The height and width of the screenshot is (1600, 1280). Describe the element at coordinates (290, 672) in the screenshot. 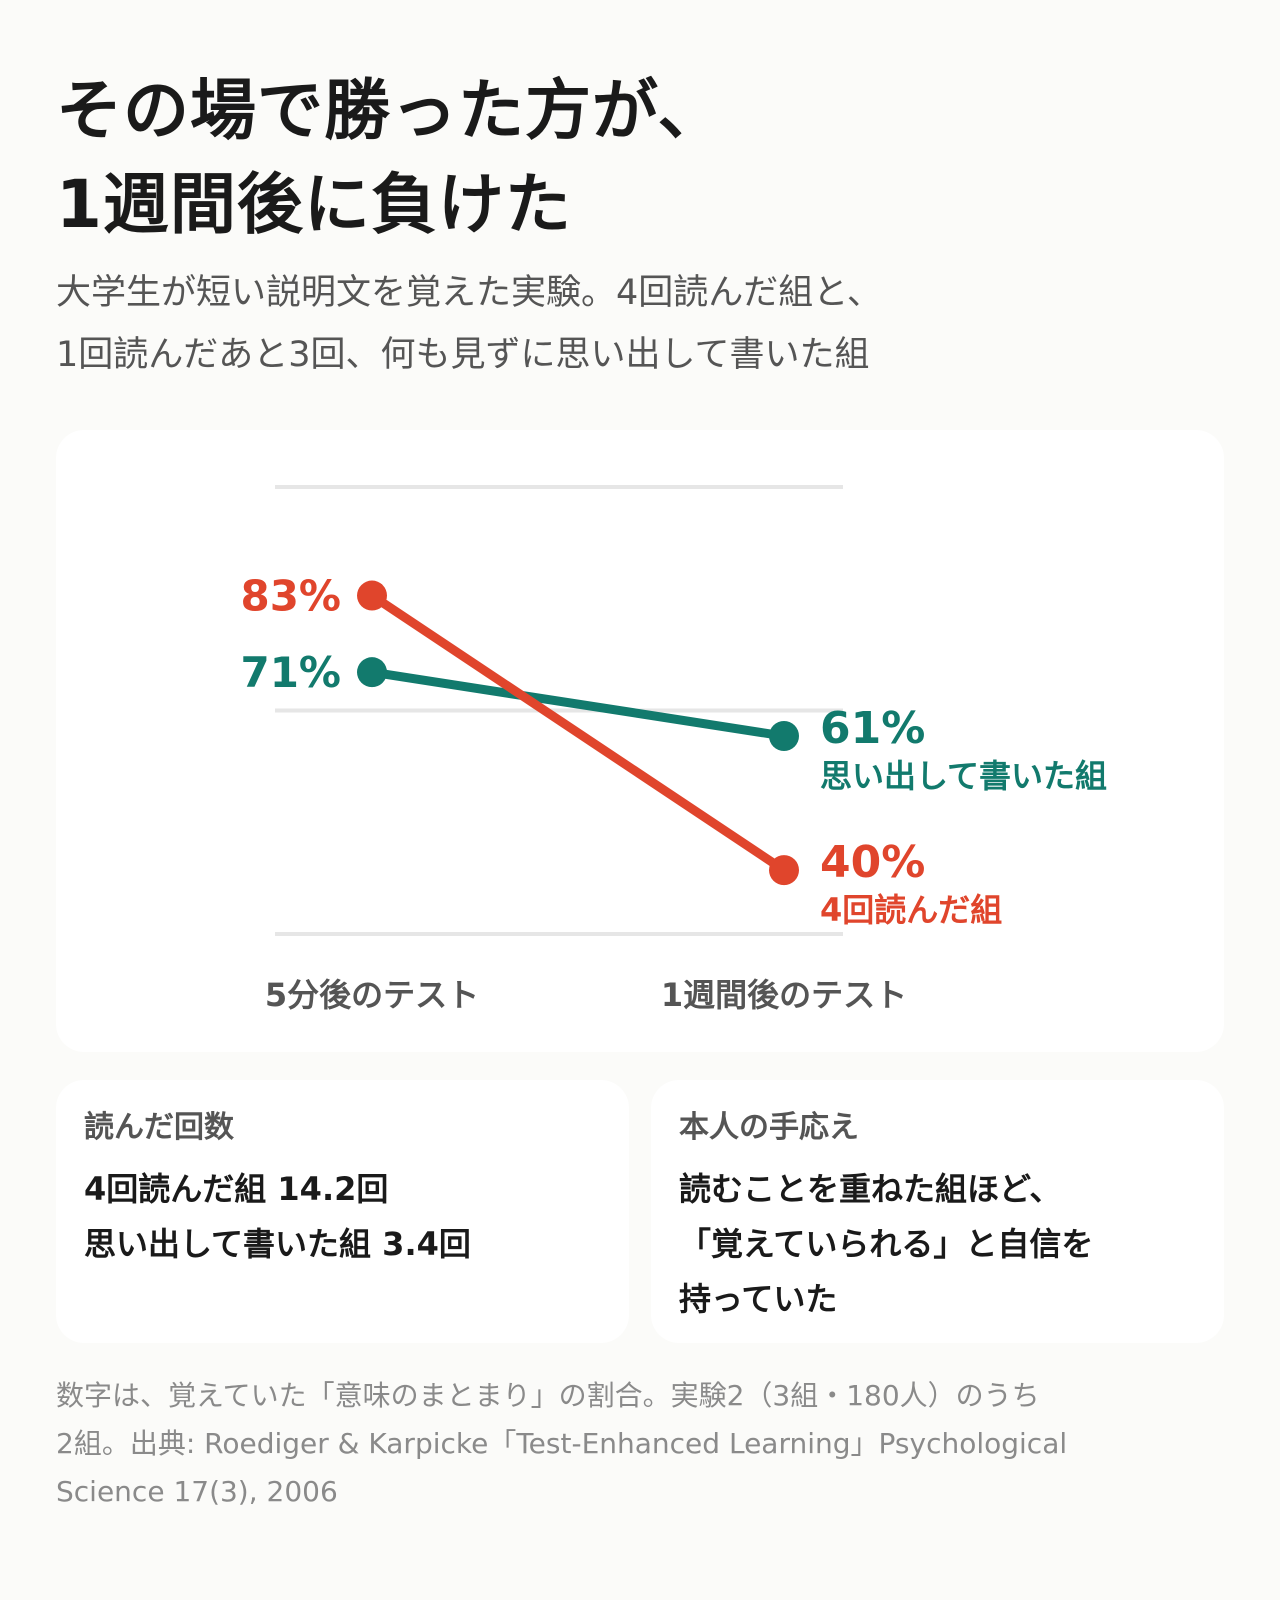

I see `series-1-start-label: 71%` at that location.